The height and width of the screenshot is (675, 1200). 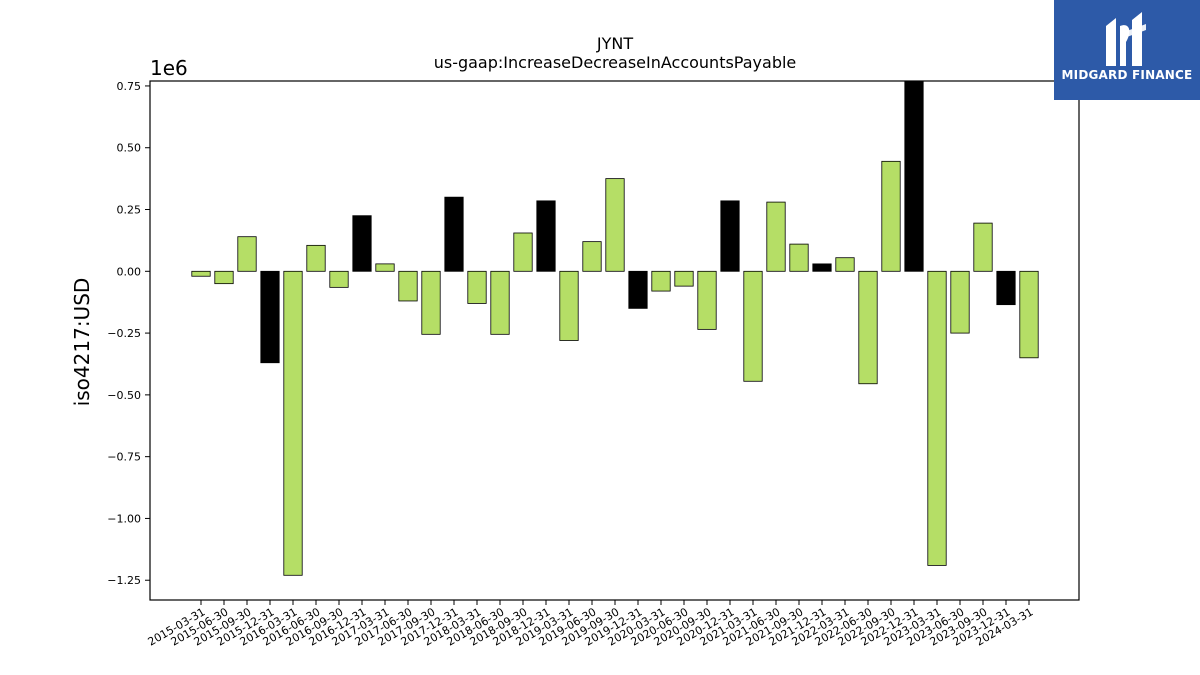 What do you see at coordinates (614, 43) in the screenshot?
I see `chart-title: JYNT` at bounding box center [614, 43].